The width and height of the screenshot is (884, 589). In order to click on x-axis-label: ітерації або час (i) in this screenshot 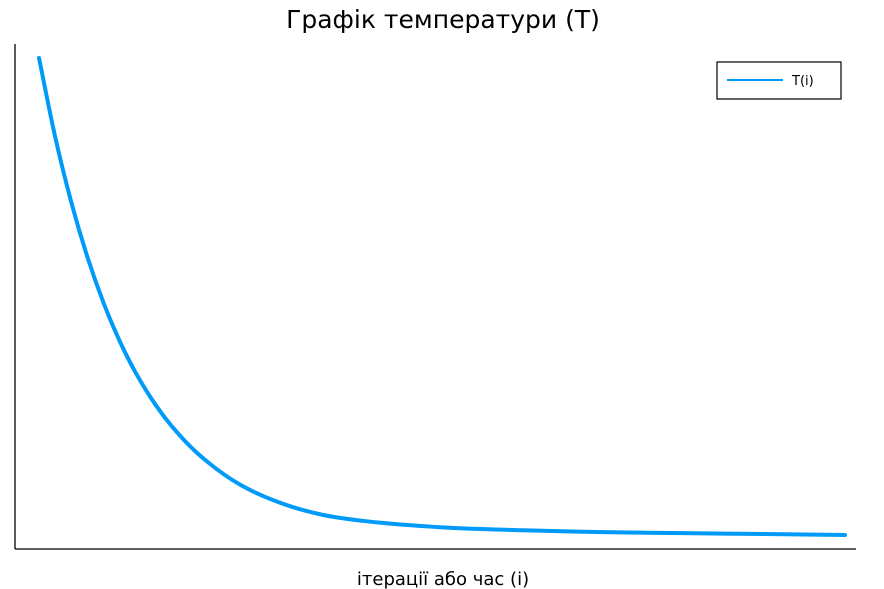, I will do `click(443, 579)`.